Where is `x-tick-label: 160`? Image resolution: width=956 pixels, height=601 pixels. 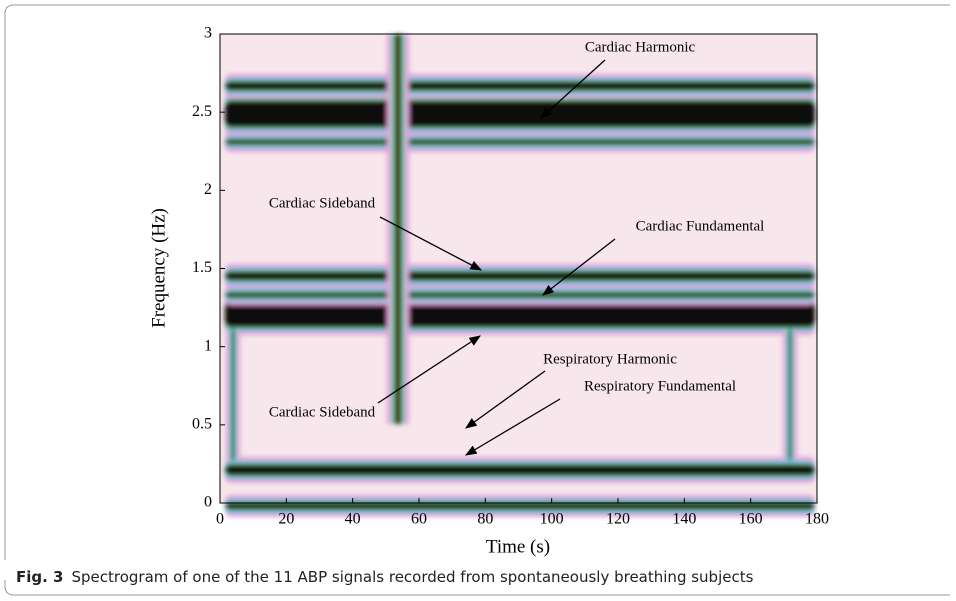
x-tick-label: 160 is located at coordinates (751, 519).